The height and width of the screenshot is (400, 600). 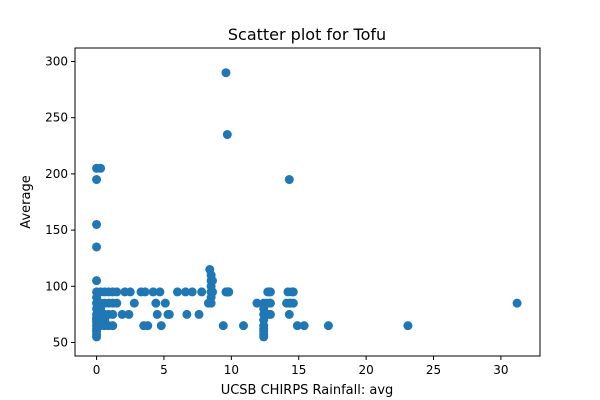 I want to click on y-axis-label: Average, so click(x=26, y=201).